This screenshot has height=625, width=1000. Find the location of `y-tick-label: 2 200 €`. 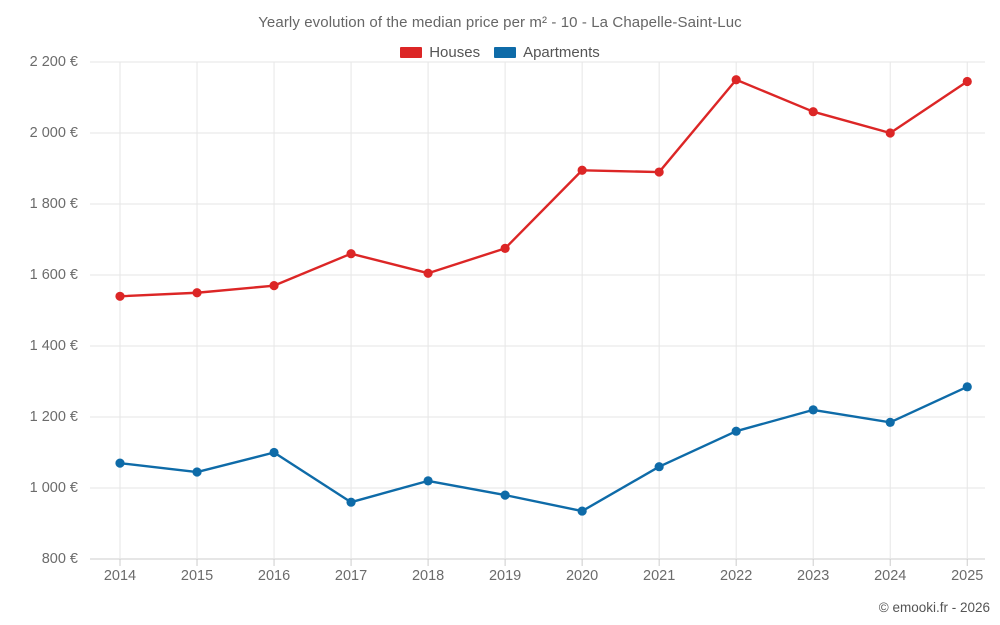

y-tick-label: 2 200 € is located at coordinates (53, 62).